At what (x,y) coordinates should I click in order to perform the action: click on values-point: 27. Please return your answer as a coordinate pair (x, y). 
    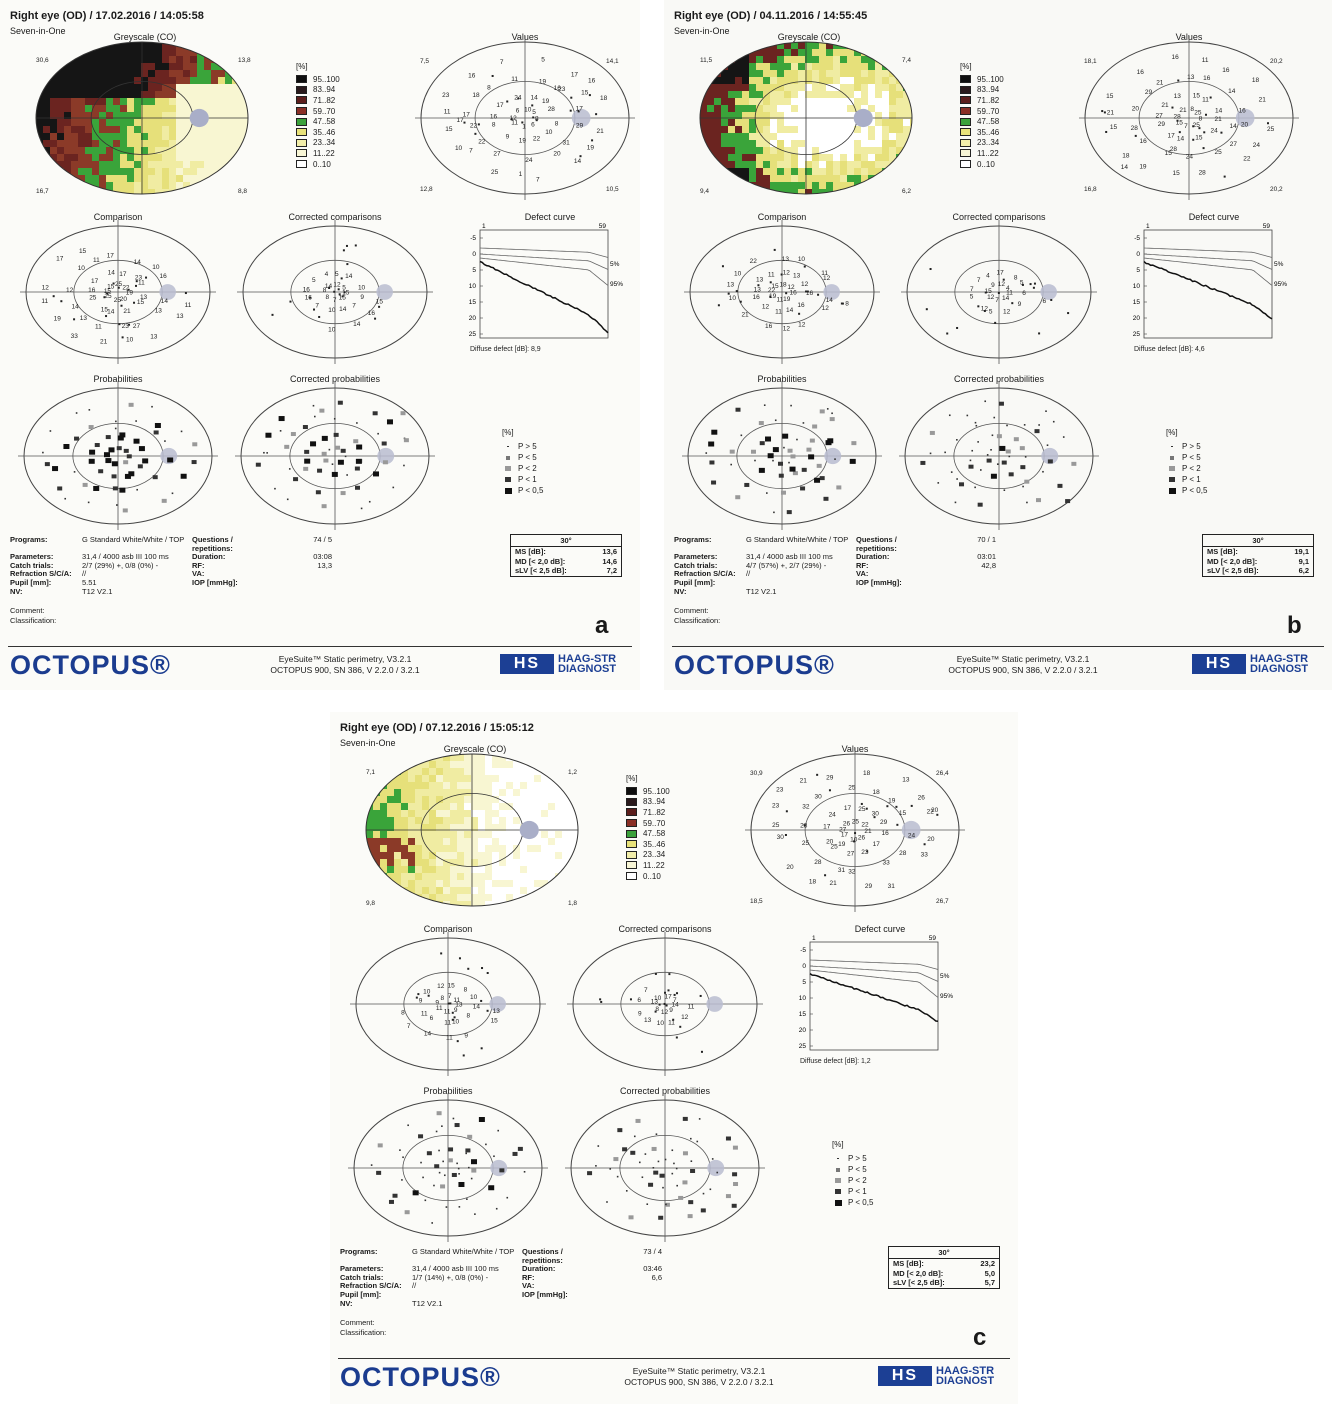
    Looking at the image, I should click on (843, 830).